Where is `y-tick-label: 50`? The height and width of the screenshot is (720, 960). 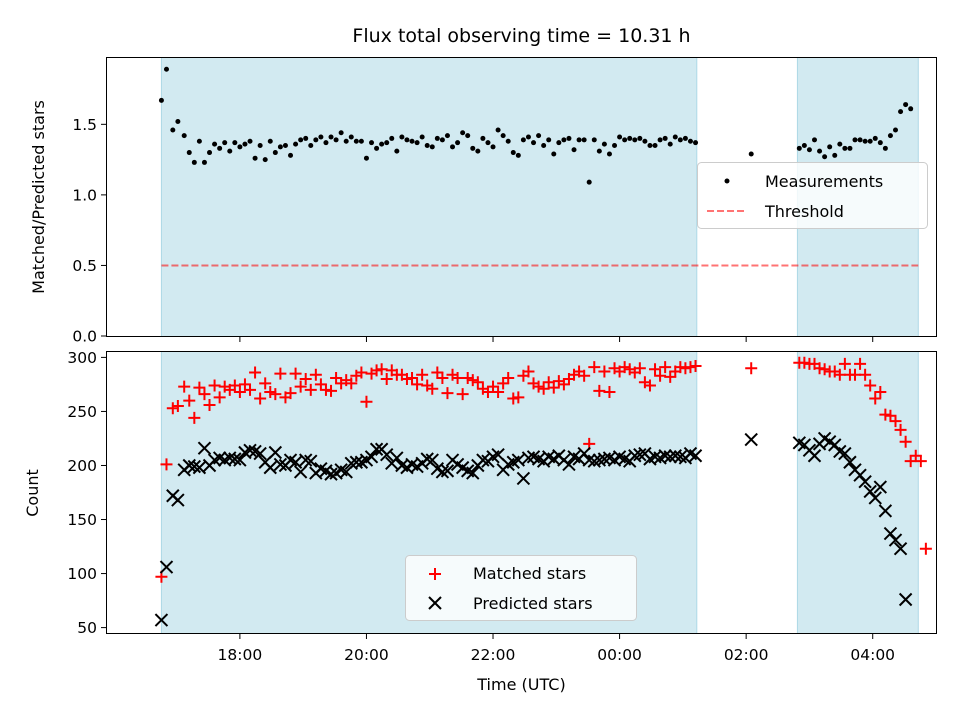 y-tick-label: 50 is located at coordinates (87, 628).